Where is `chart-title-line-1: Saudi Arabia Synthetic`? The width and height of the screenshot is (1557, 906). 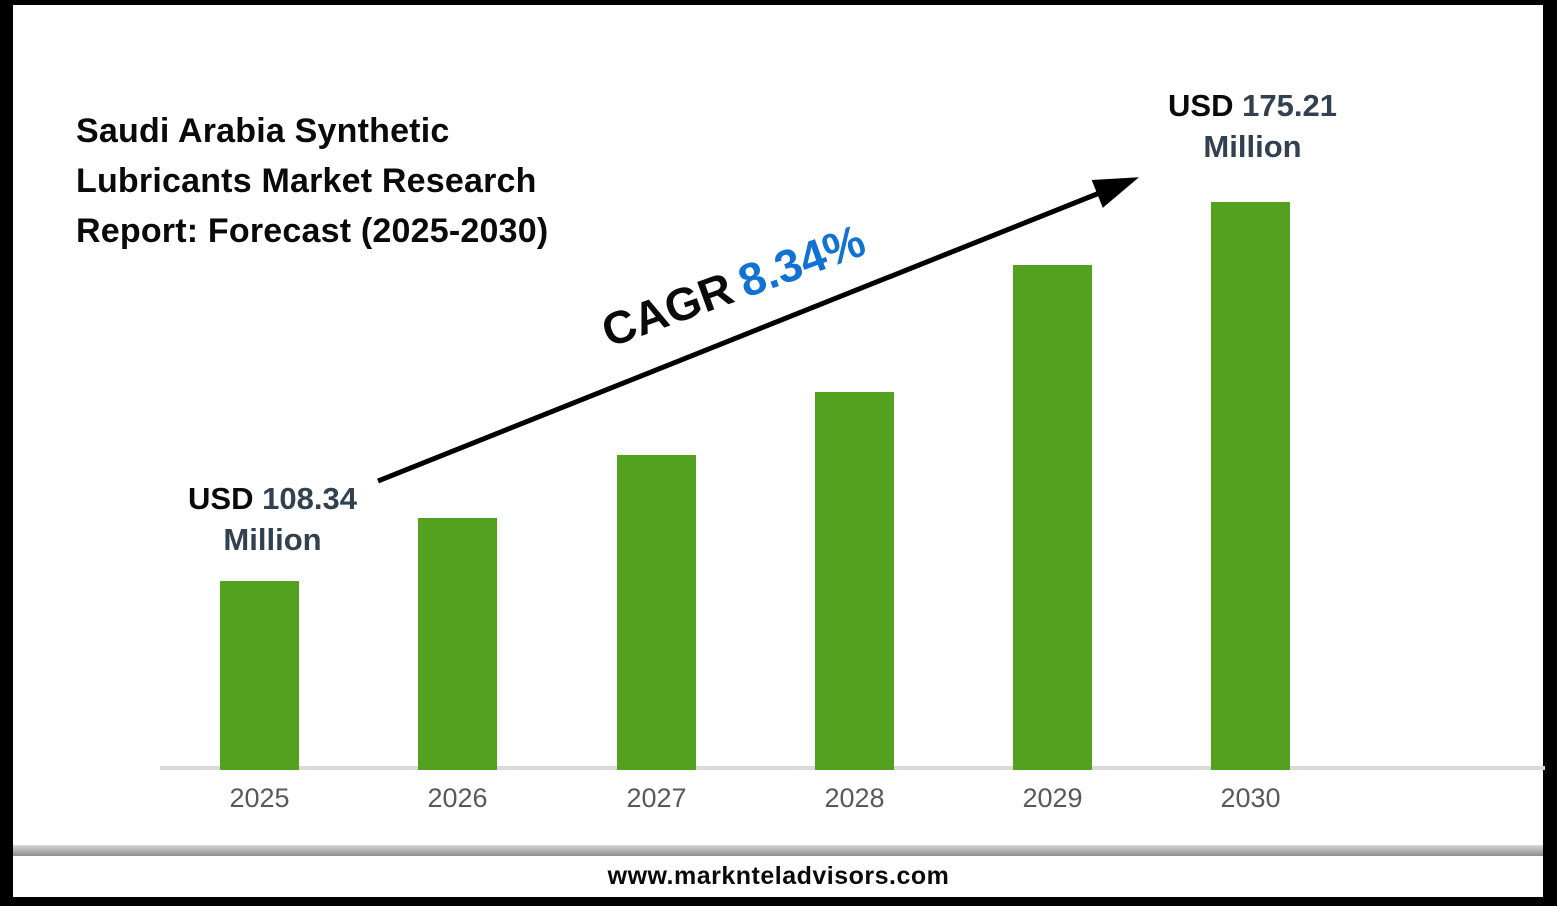 chart-title-line-1: Saudi Arabia Synthetic is located at coordinates (263, 131).